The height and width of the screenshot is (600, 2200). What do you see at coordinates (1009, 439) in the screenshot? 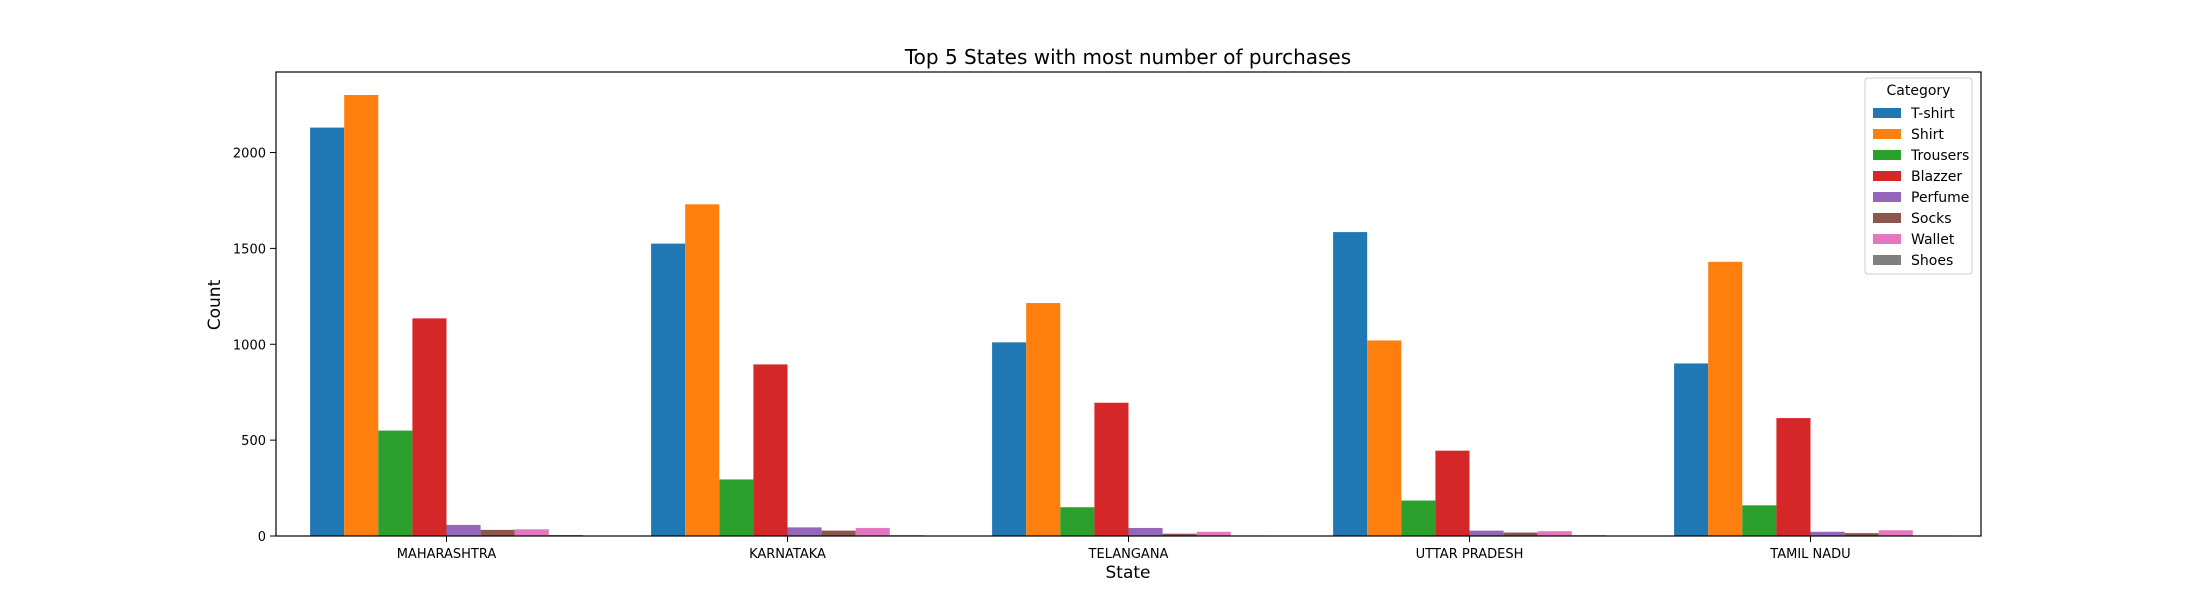
I see `bar-t-shirt-telangana` at bounding box center [1009, 439].